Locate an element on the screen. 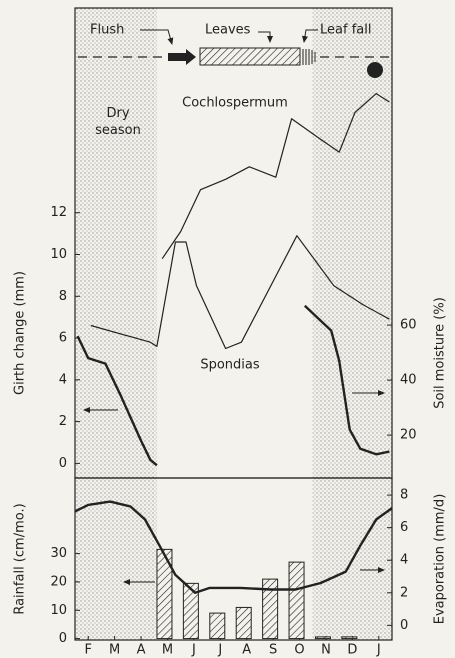 This screenshot has width=455, height=658. shaded-label: Dry season is located at coordinates (118, 122).